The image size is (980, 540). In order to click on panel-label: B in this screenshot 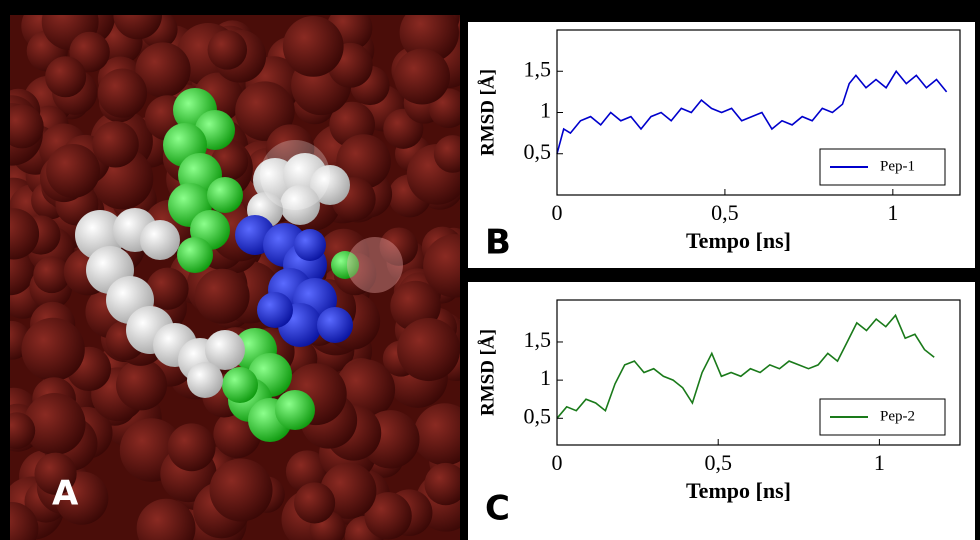, I will do `click(498, 243)`.